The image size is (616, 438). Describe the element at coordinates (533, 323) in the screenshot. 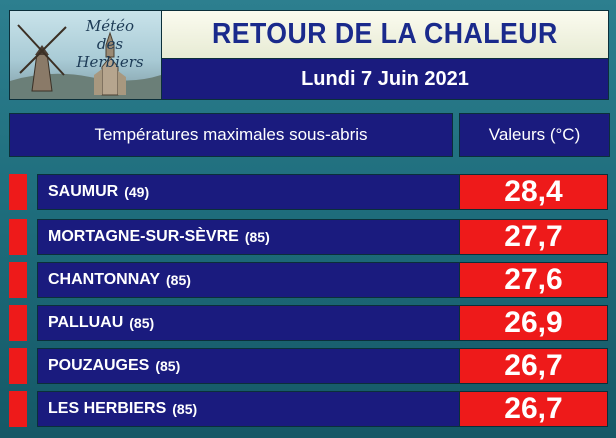

I see `temperature-value: 26,9` at that location.